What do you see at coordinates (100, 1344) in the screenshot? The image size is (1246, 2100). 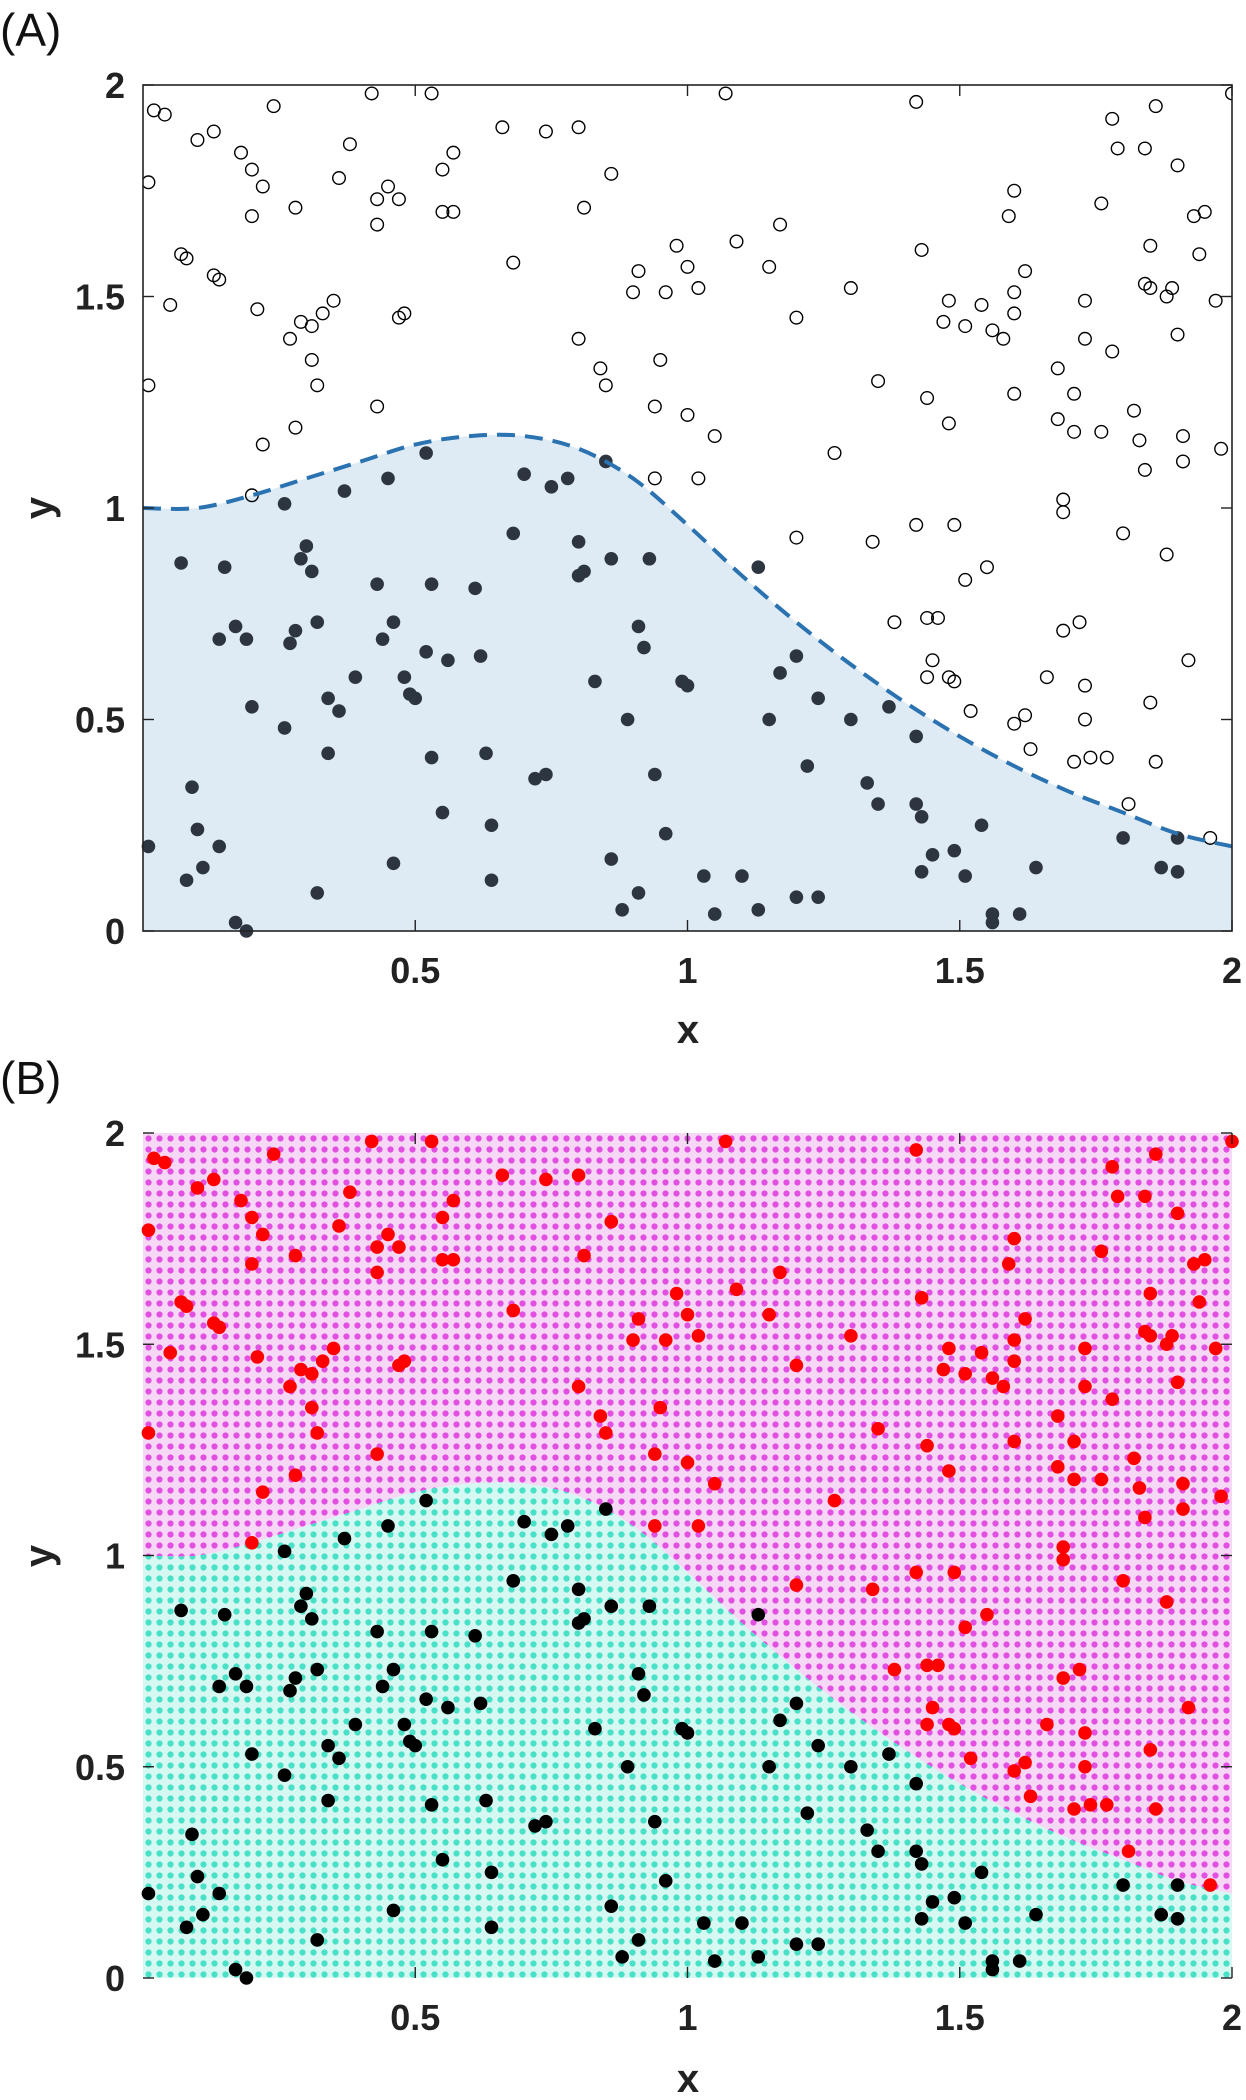 I see `y-tick-label: 1.5` at bounding box center [100, 1344].